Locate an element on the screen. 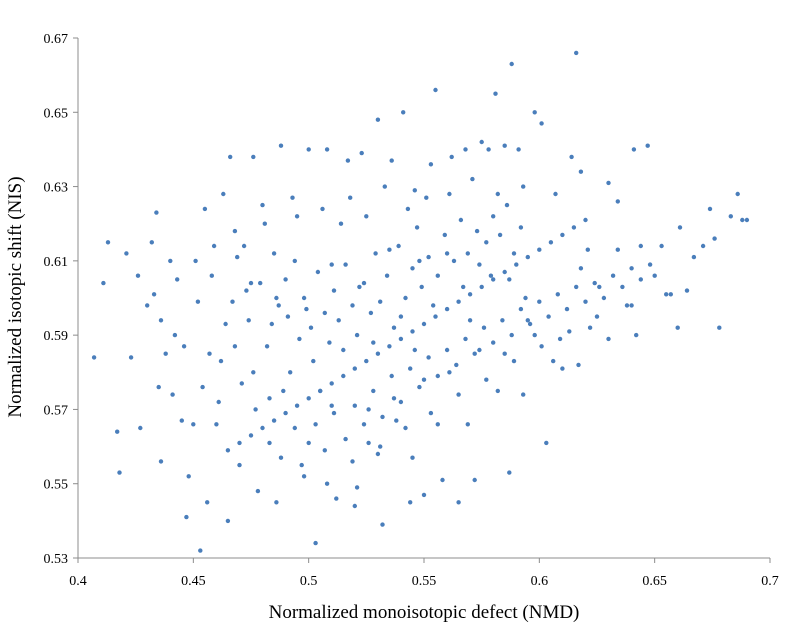 This screenshot has height=638, width=794. y-axis-title: Normalized isotopic shift (NIS) is located at coordinates (15, 296).